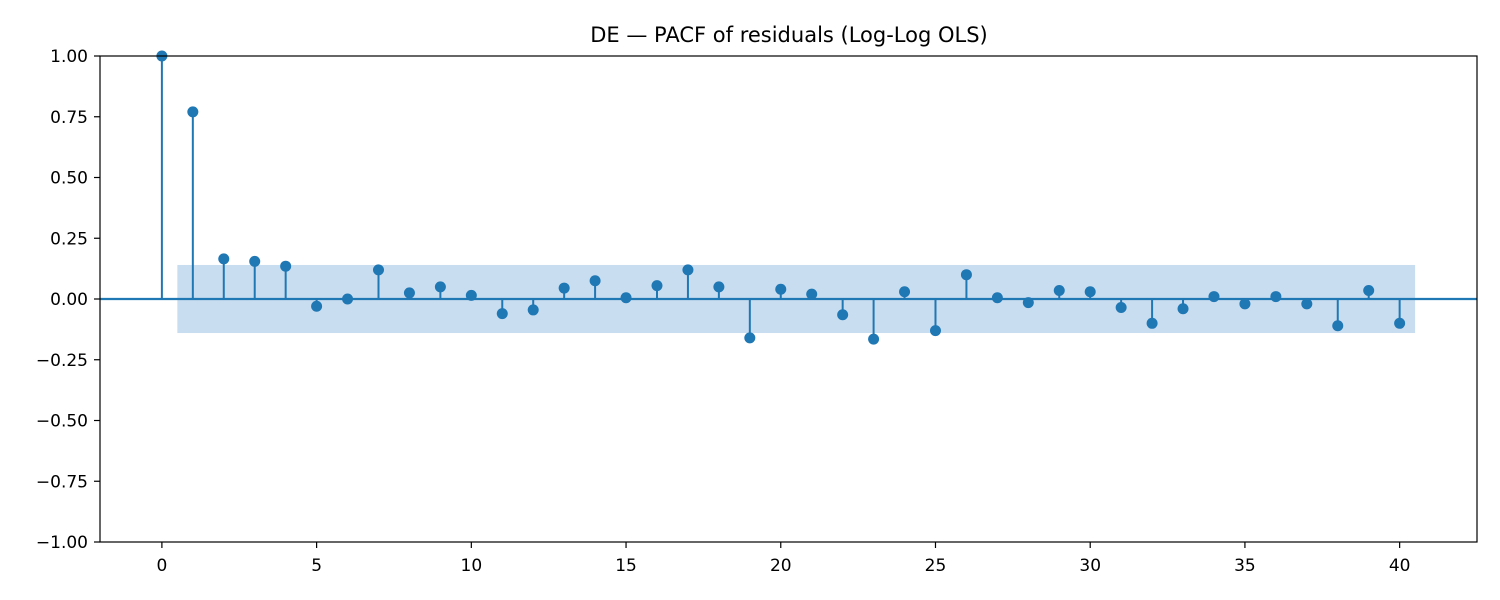 The height and width of the screenshot is (600, 1500). What do you see at coordinates (1245, 566) in the screenshot?
I see `x-tick-label: 35` at bounding box center [1245, 566].